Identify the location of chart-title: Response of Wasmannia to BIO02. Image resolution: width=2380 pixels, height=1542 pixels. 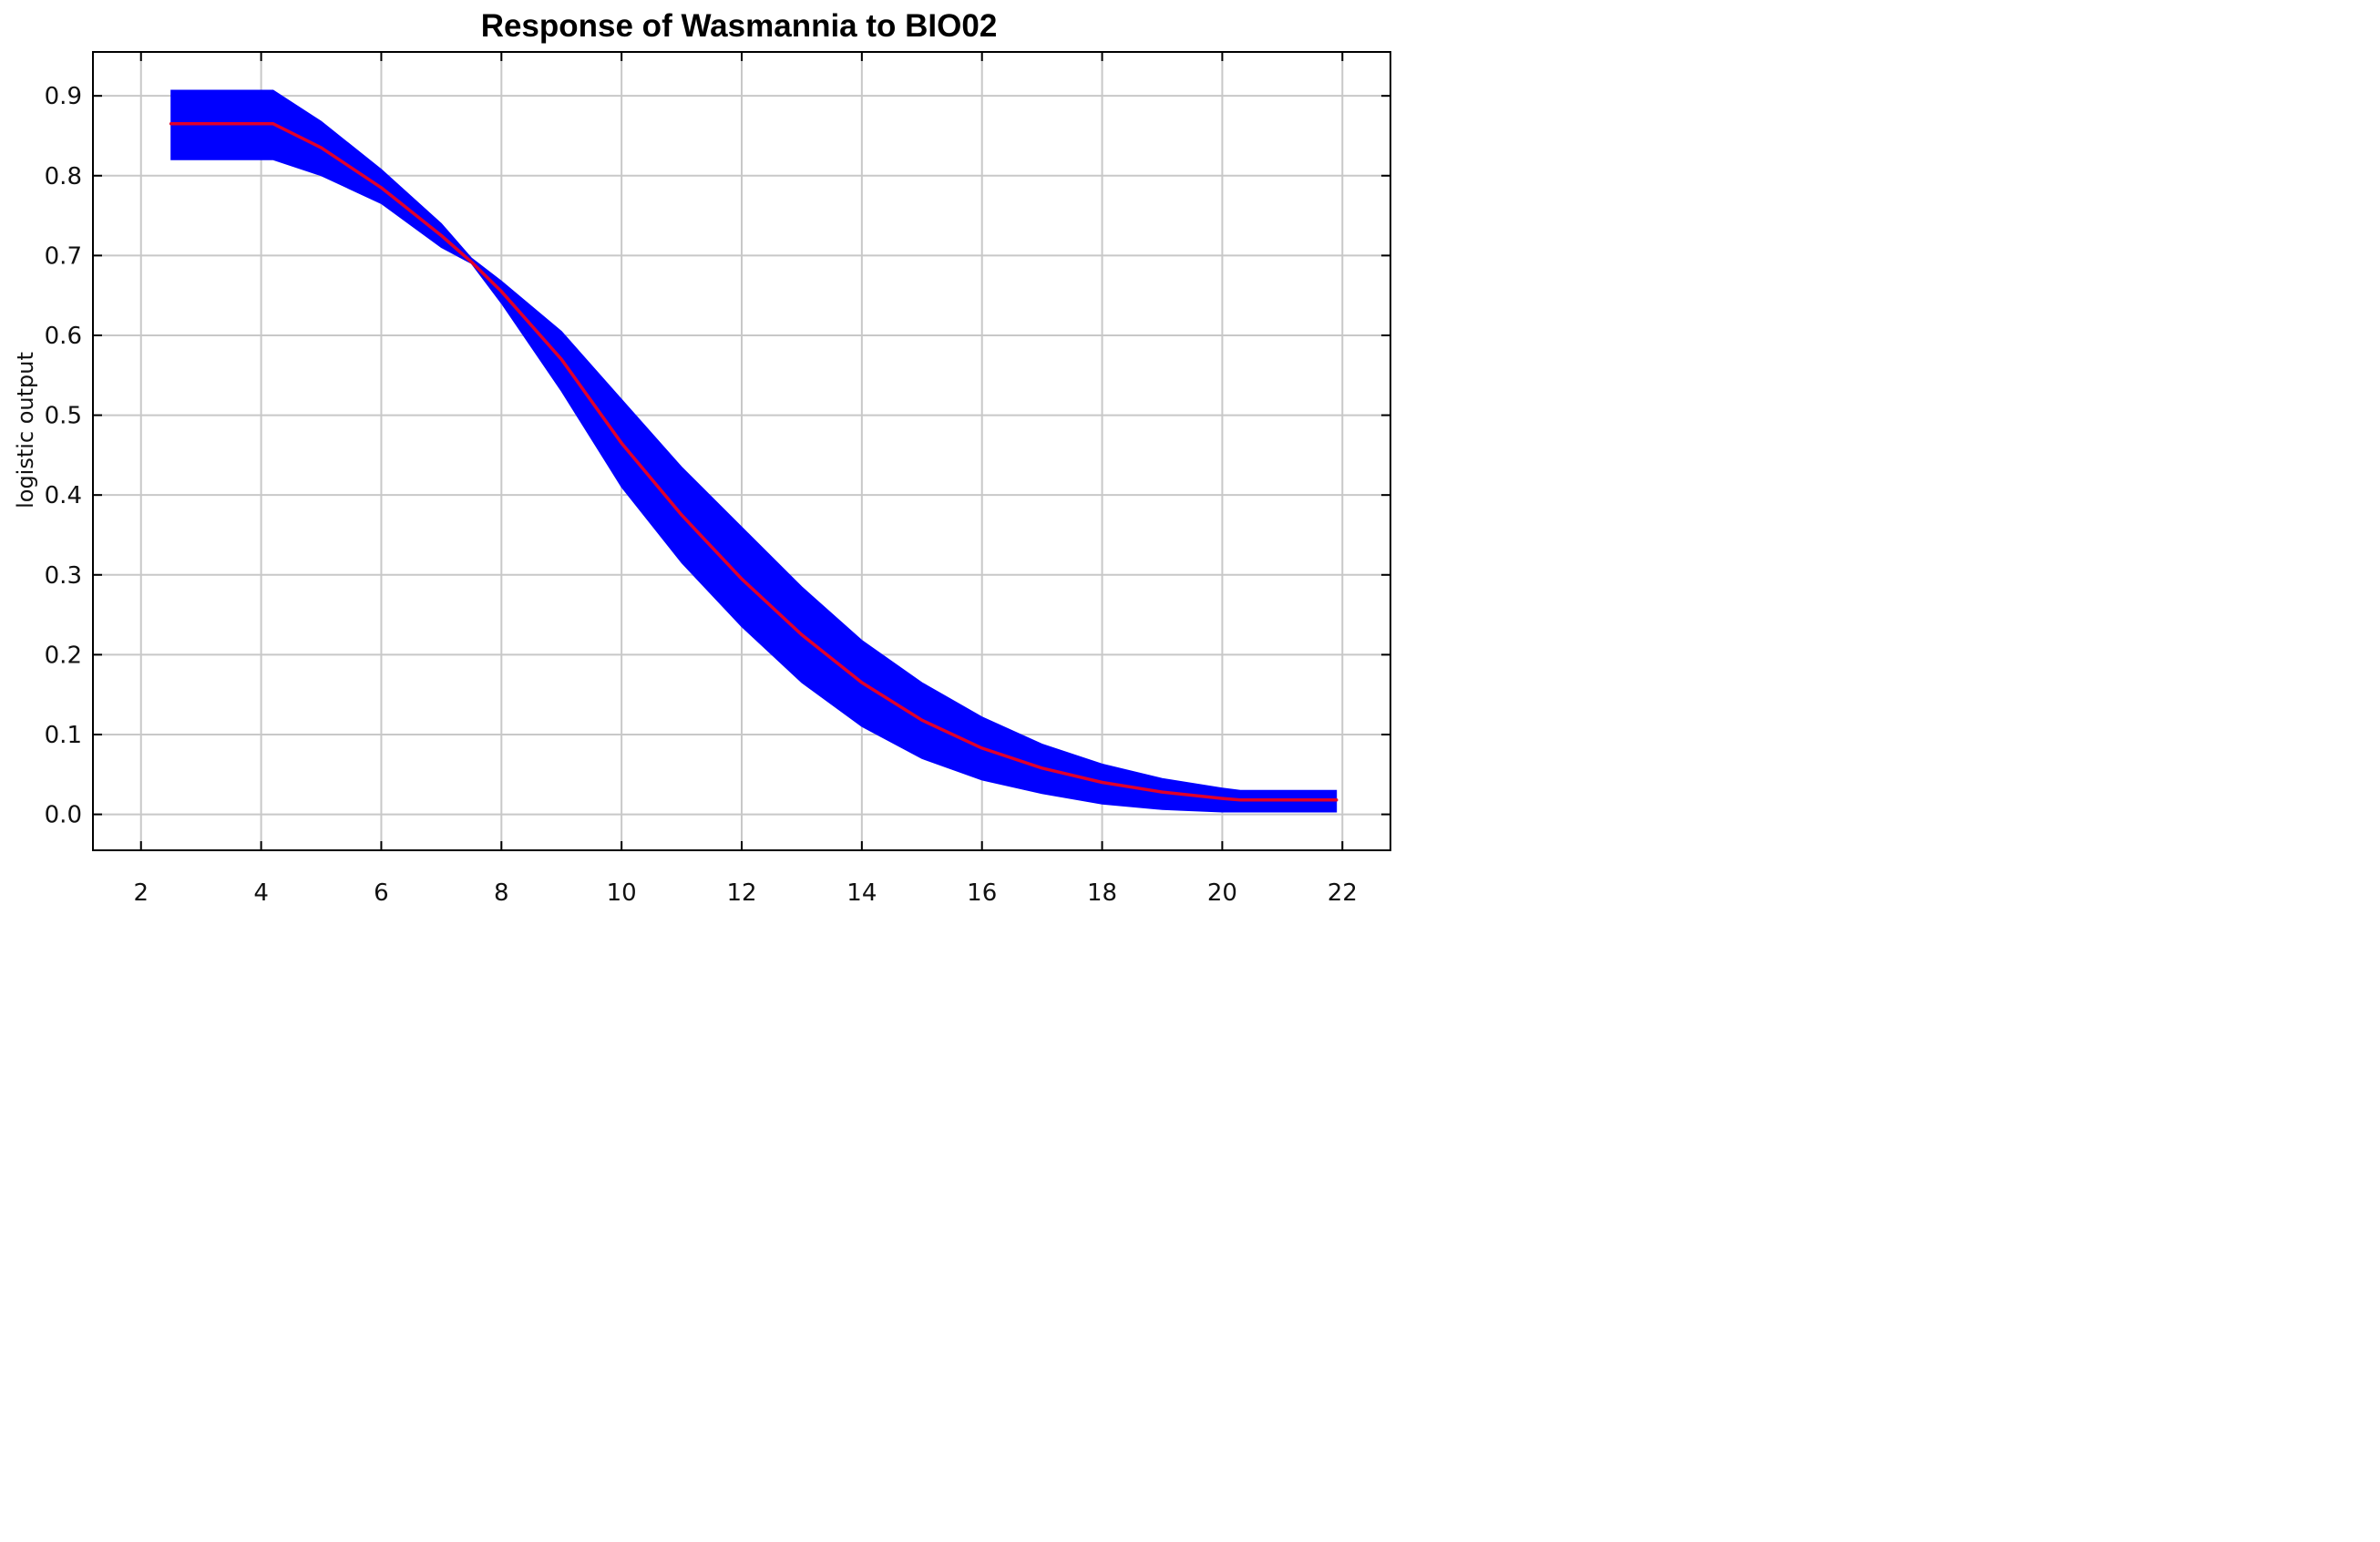
(740, 26).